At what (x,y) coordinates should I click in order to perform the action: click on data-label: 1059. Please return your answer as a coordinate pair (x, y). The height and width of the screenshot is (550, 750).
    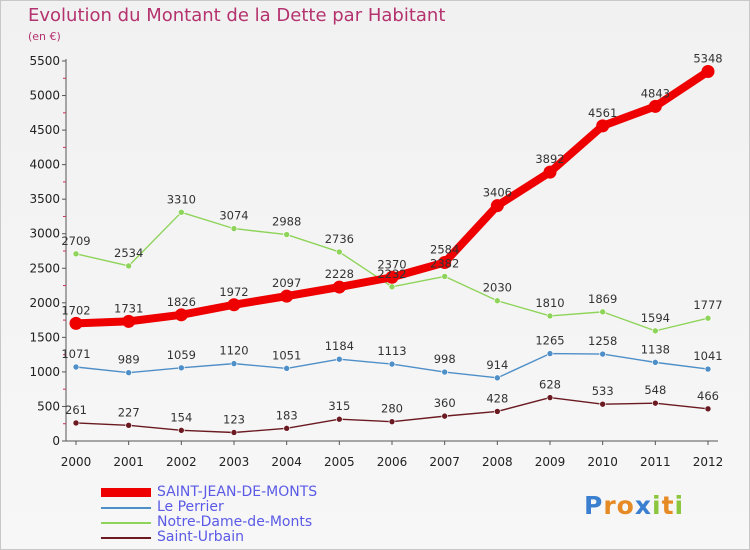
    Looking at the image, I should click on (181, 355).